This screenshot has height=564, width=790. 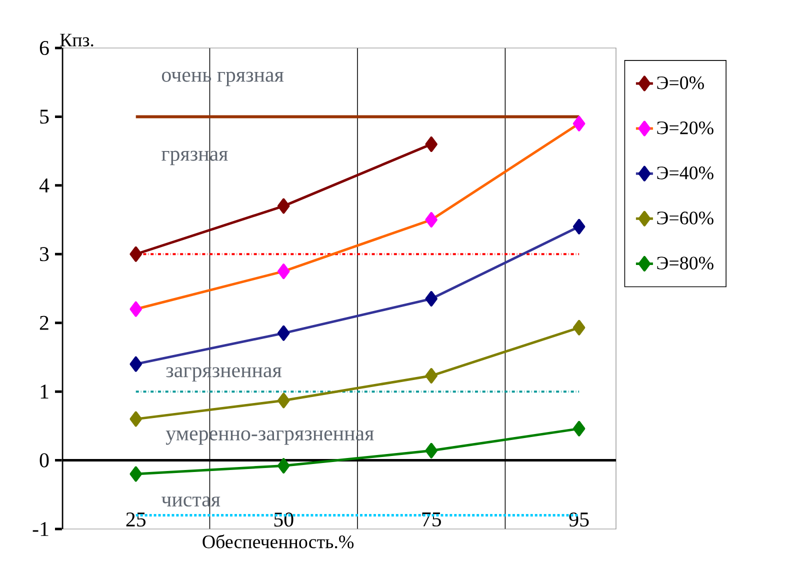 I want to click on legend-label: Э=60%, so click(x=685, y=218).